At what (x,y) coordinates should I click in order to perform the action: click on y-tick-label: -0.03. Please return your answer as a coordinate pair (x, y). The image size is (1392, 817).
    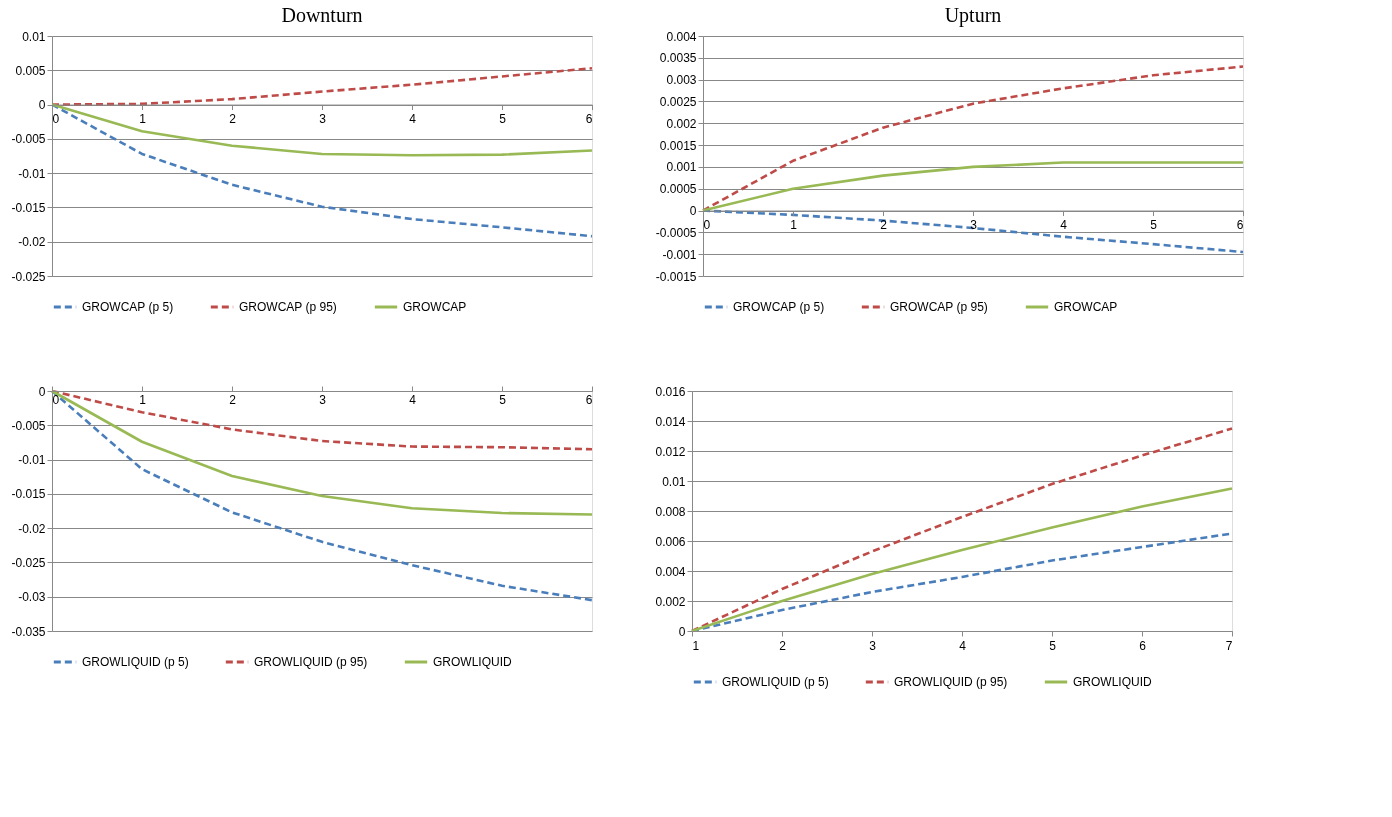
    Looking at the image, I should click on (32, 597).